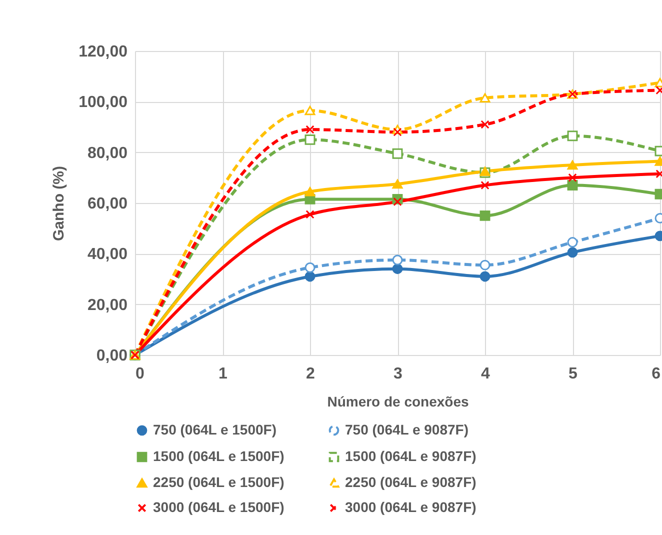 The image size is (662, 535). What do you see at coordinates (410, 482) in the screenshot?
I see `legend-label: 2250 (064L e 9087F)` at bounding box center [410, 482].